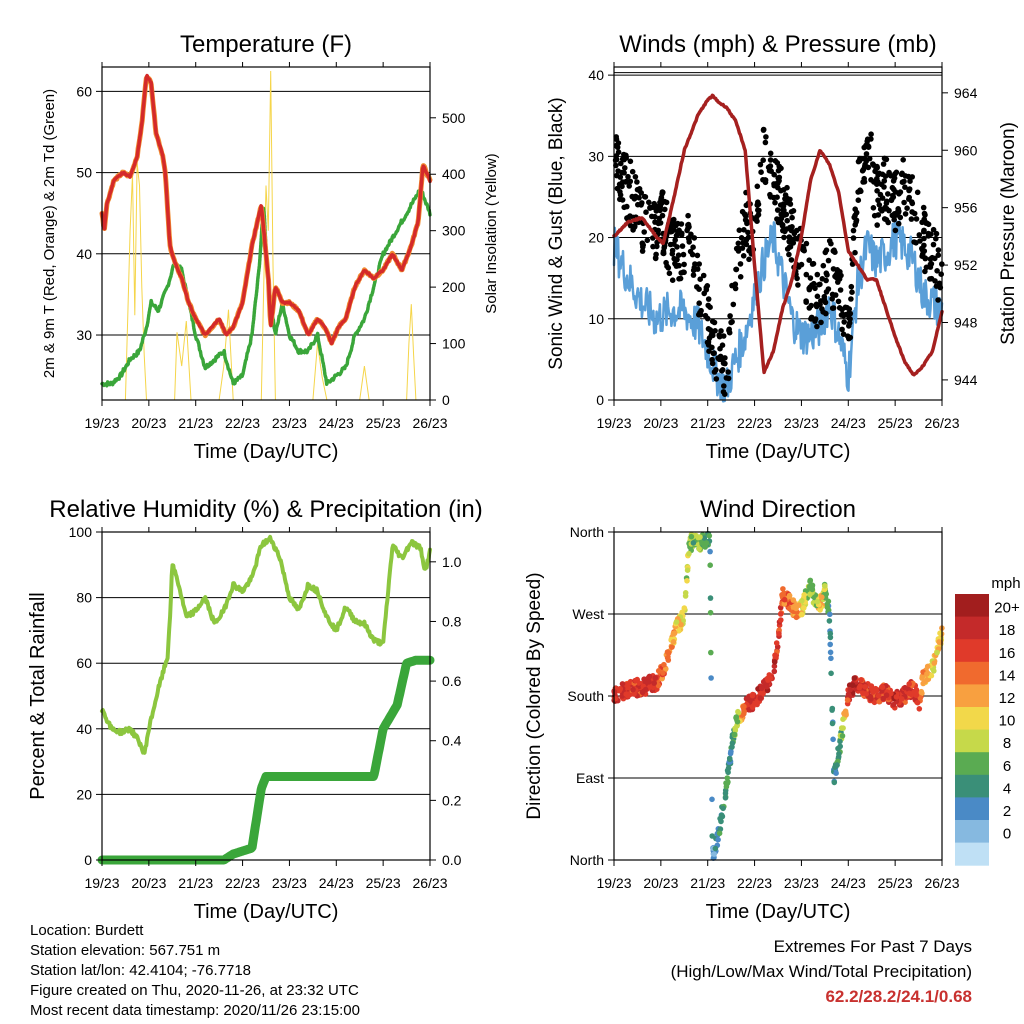  What do you see at coordinates (1007, 811) in the screenshot?
I see `colorbar-tick-label: 2` at bounding box center [1007, 811].